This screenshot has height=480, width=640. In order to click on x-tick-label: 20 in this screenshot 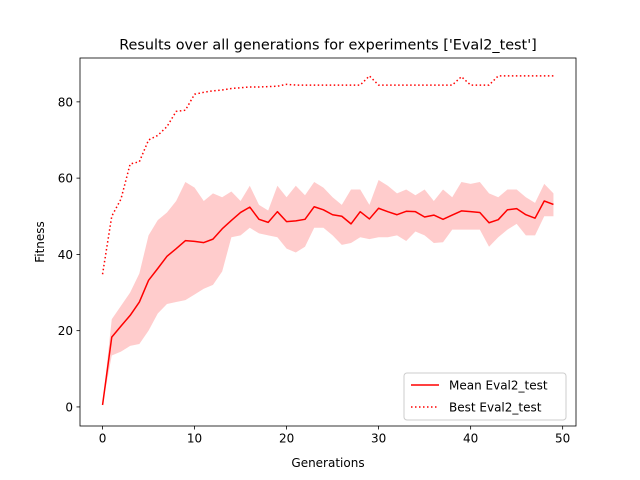, I will do `click(286, 439)`.